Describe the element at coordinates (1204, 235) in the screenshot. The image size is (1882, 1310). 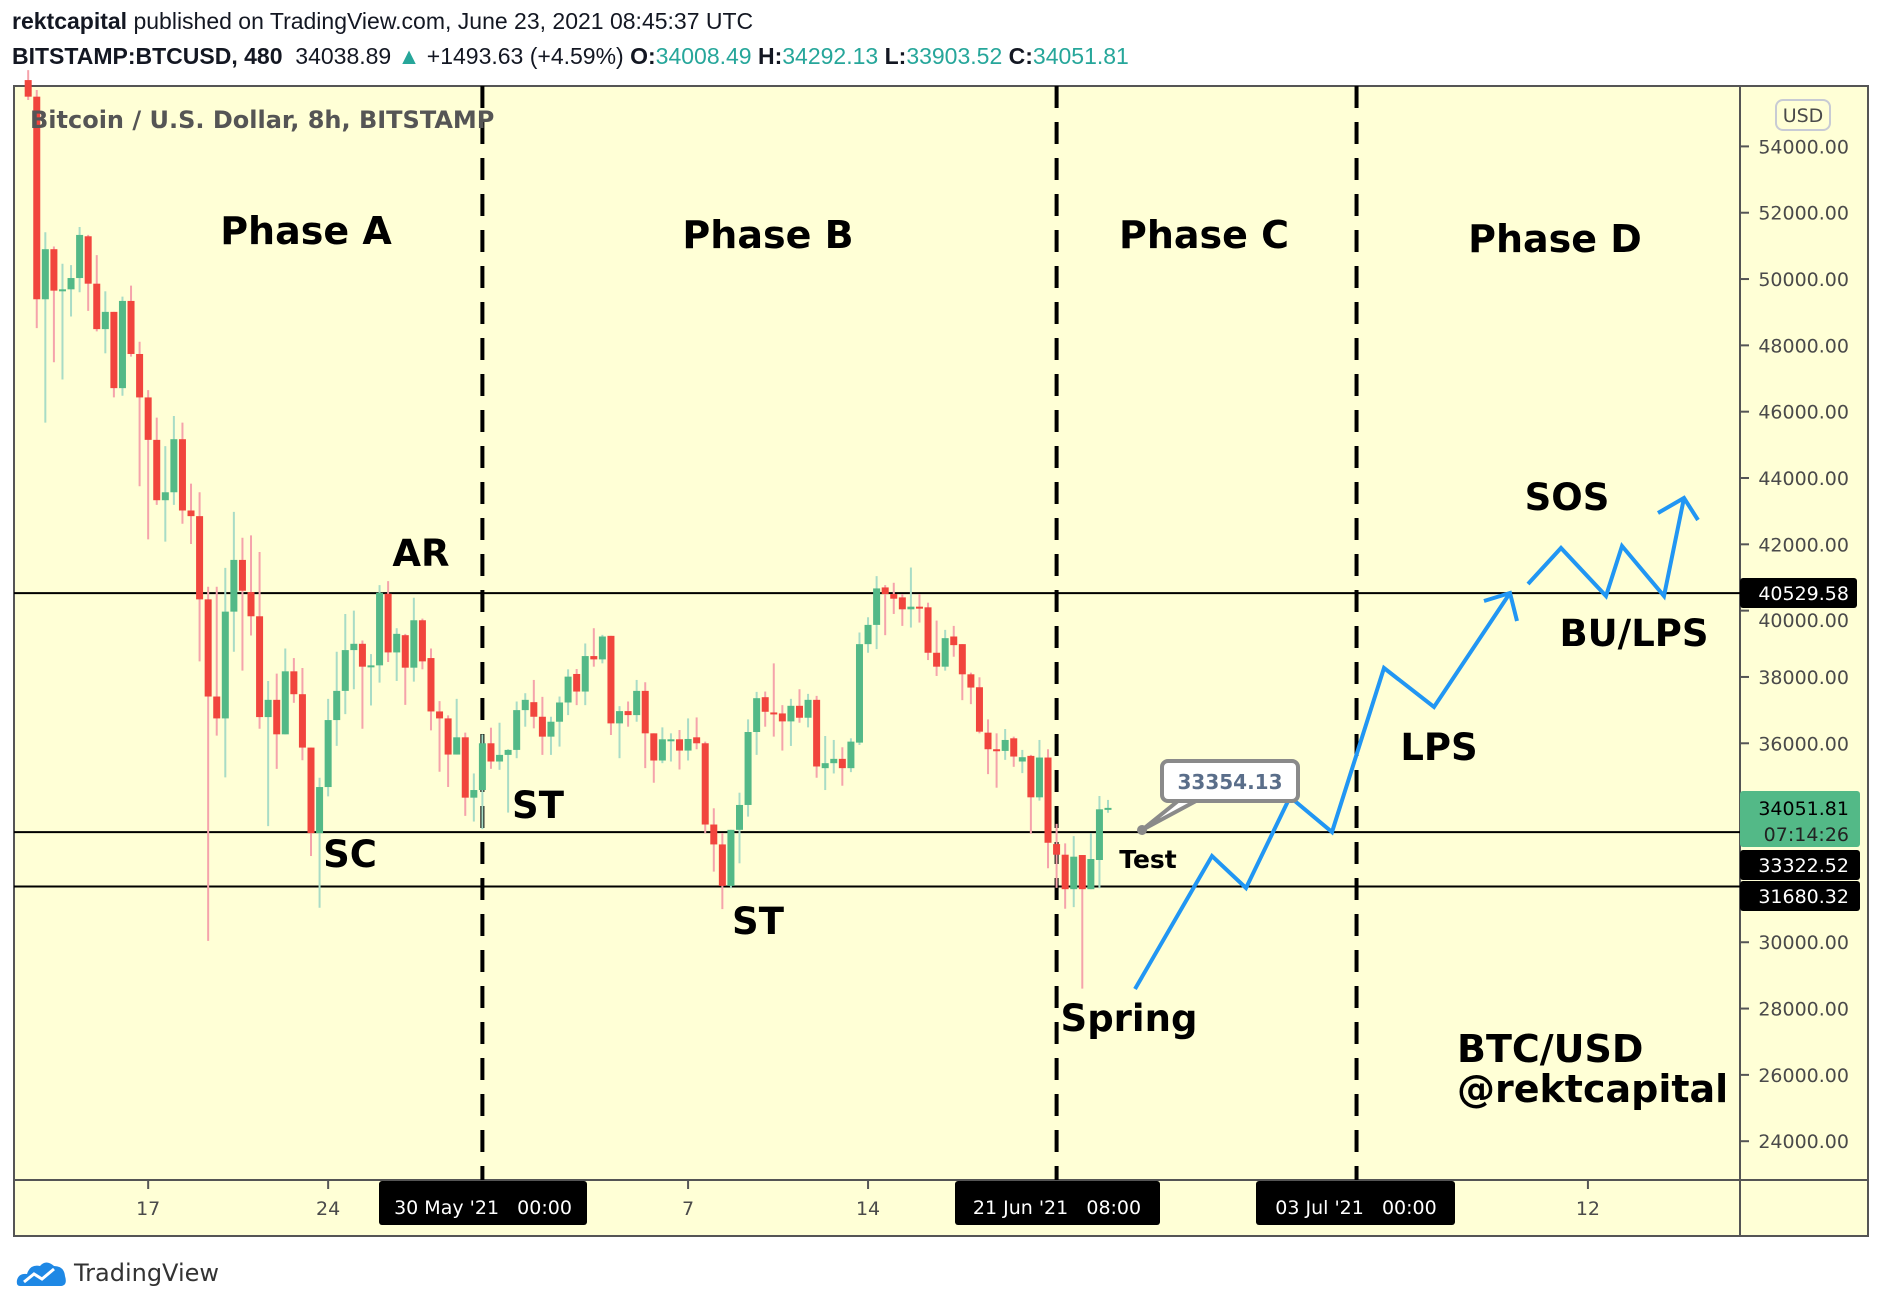
I see `phase-c-label: Phase C` at that location.